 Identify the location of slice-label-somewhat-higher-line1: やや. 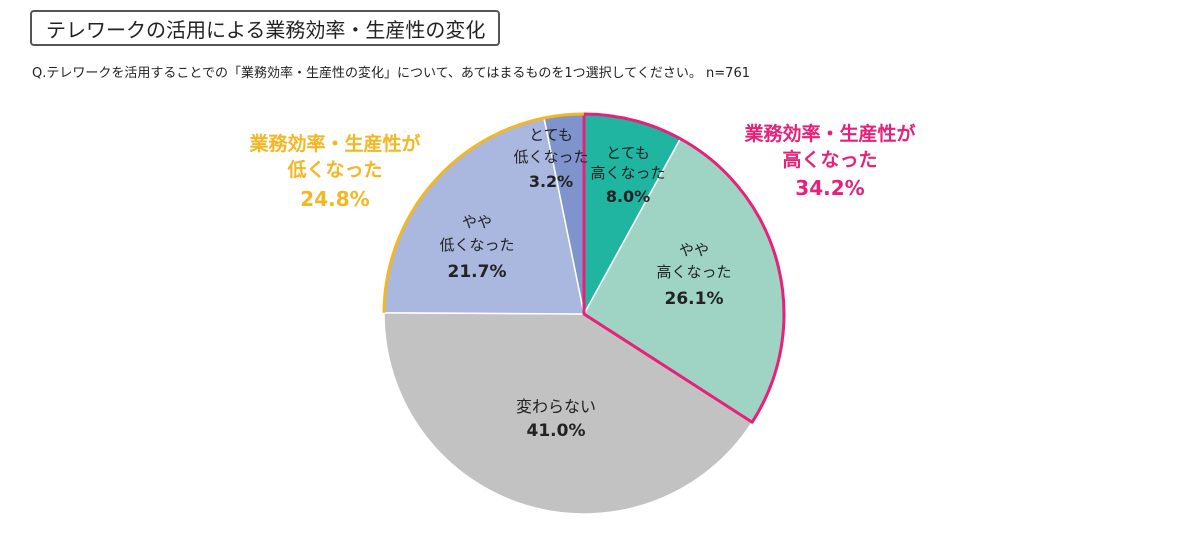
(694, 250).